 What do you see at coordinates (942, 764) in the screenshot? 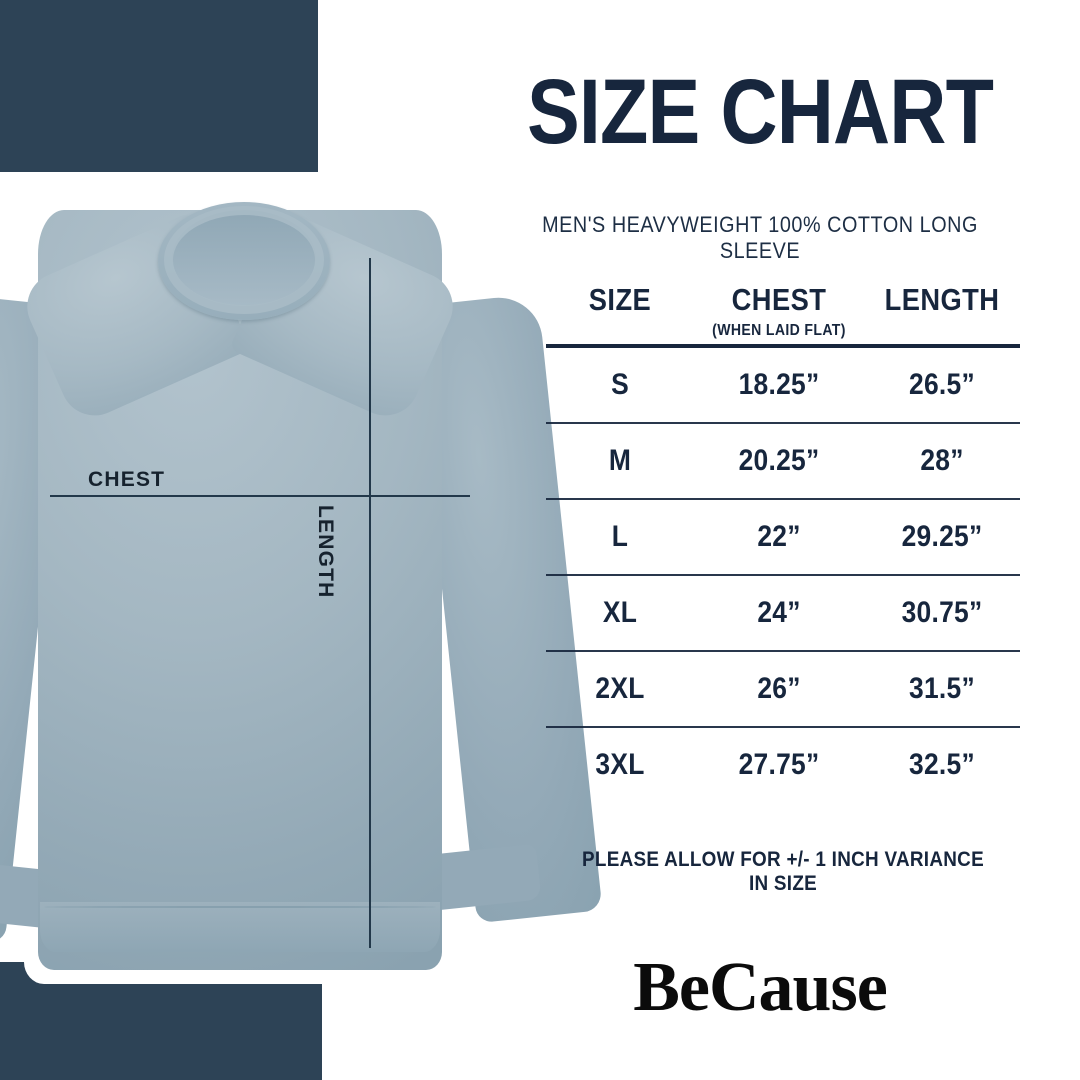
I see `cell-length: 32.5”` at bounding box center [942, 764].